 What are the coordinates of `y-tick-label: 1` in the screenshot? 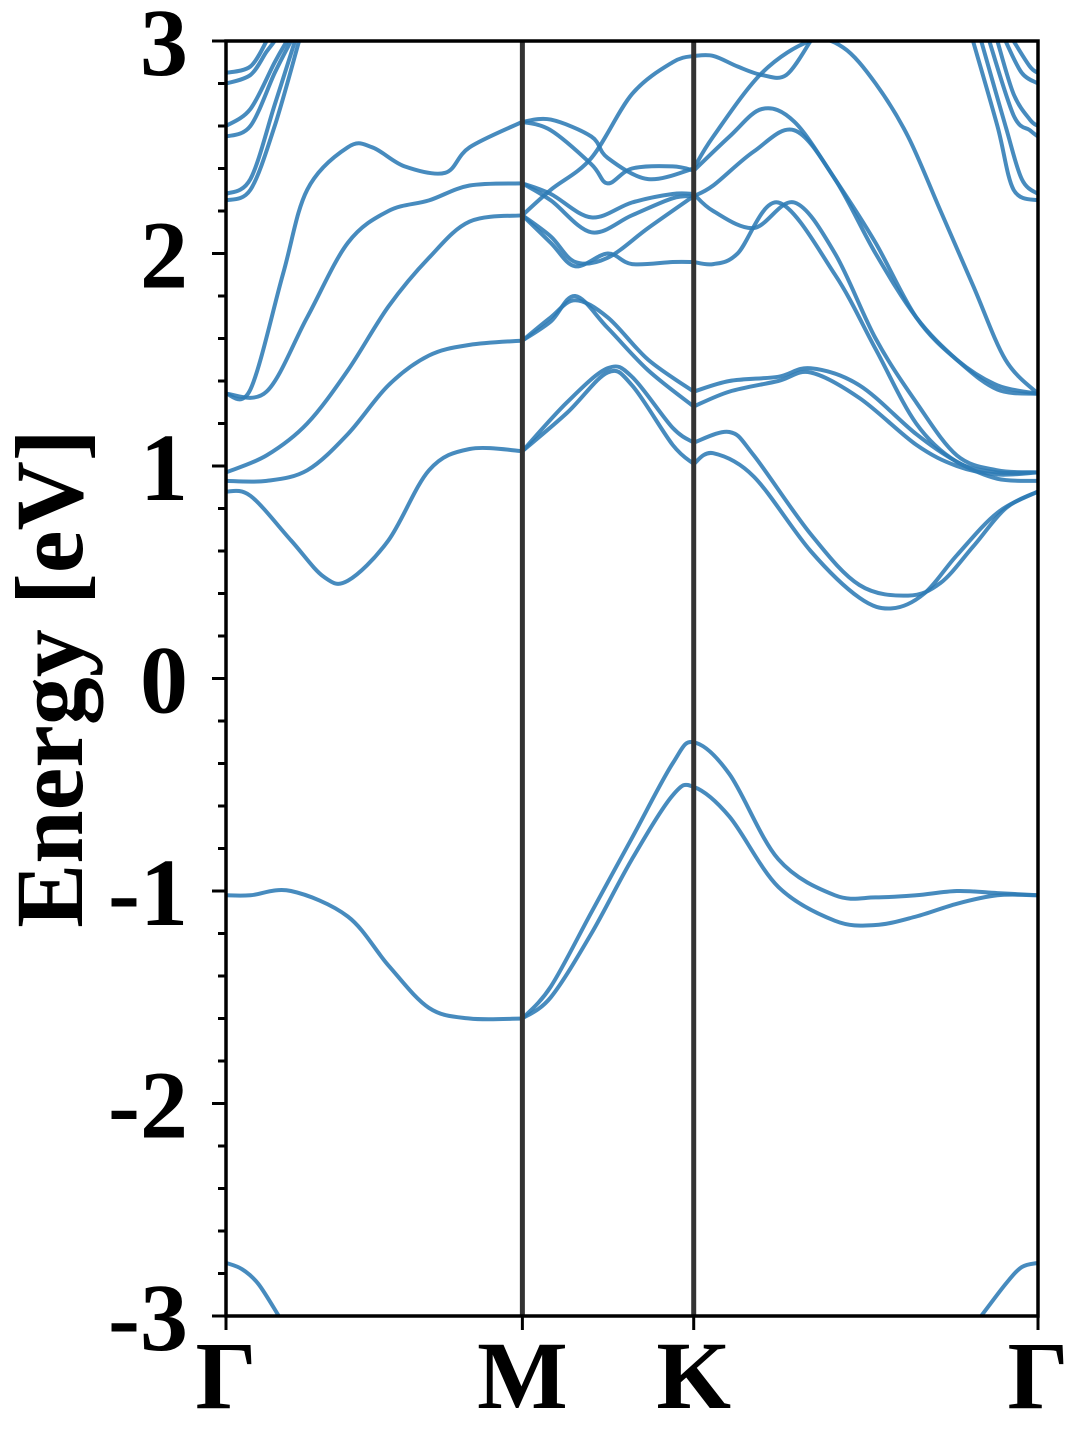 It's located at (164, 467).